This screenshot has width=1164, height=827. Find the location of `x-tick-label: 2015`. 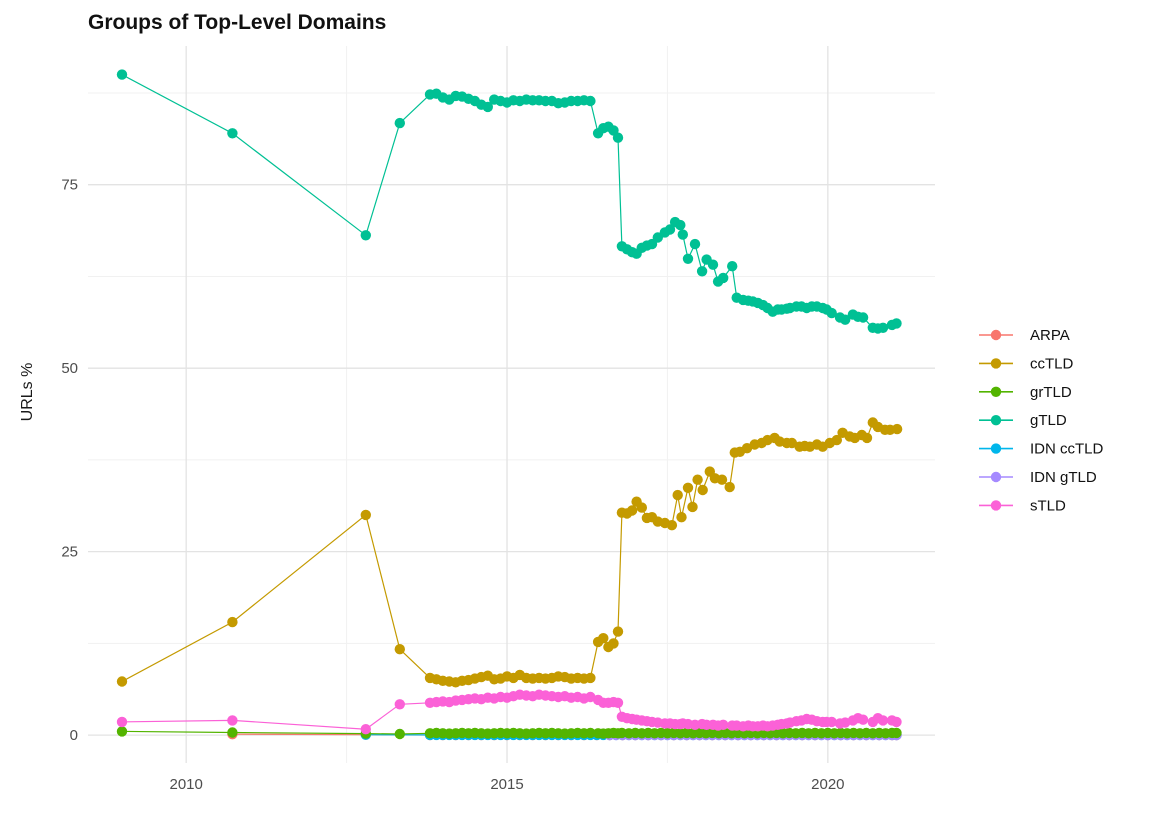

x-tick-label: 2015 is located at coordinates (506, 784).